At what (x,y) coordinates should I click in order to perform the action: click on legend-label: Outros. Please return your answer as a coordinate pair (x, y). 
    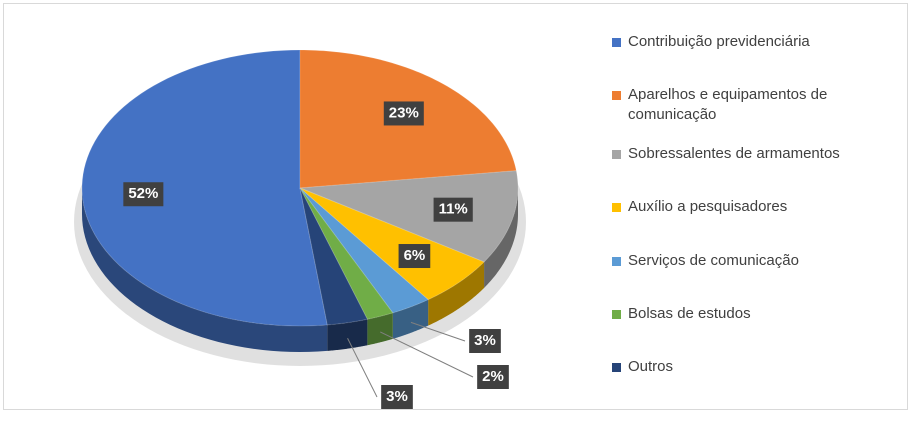
    Looking at the image, I should click on (651, 366).